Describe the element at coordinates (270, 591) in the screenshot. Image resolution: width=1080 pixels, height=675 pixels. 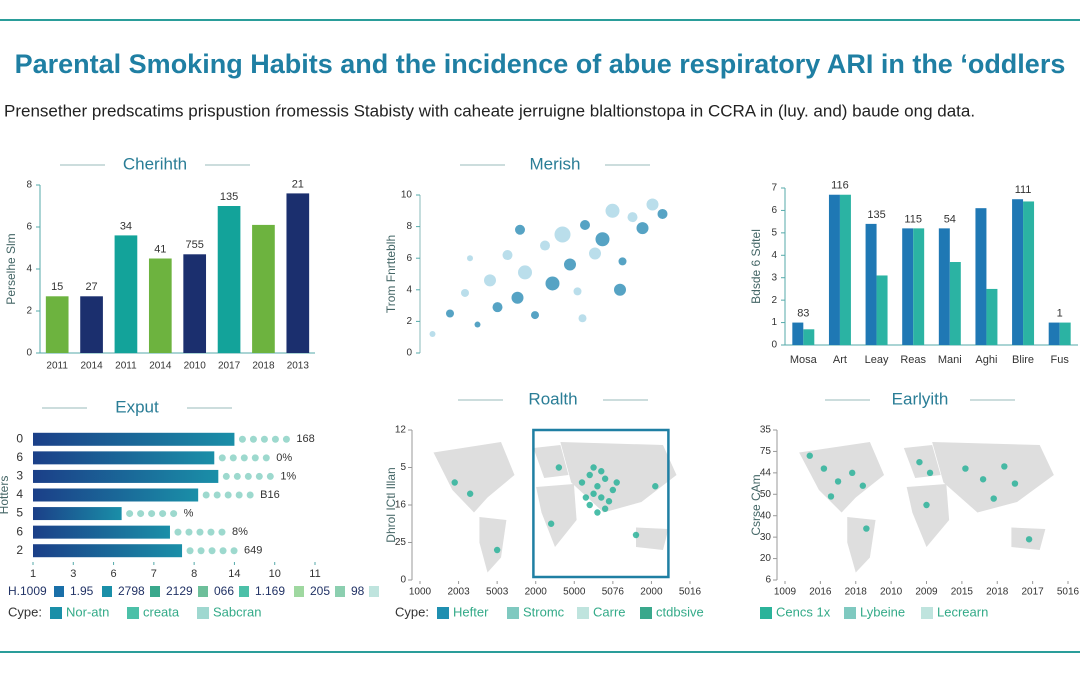
I see `note: 1.169` at that location.